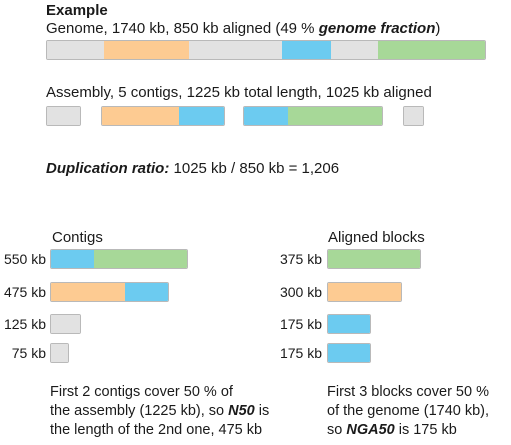 This screenshot has width=511, height=445. Describe the element at coordinates (370, 430) in the screenshot. I see `nga50-term: NGA50` at that location.